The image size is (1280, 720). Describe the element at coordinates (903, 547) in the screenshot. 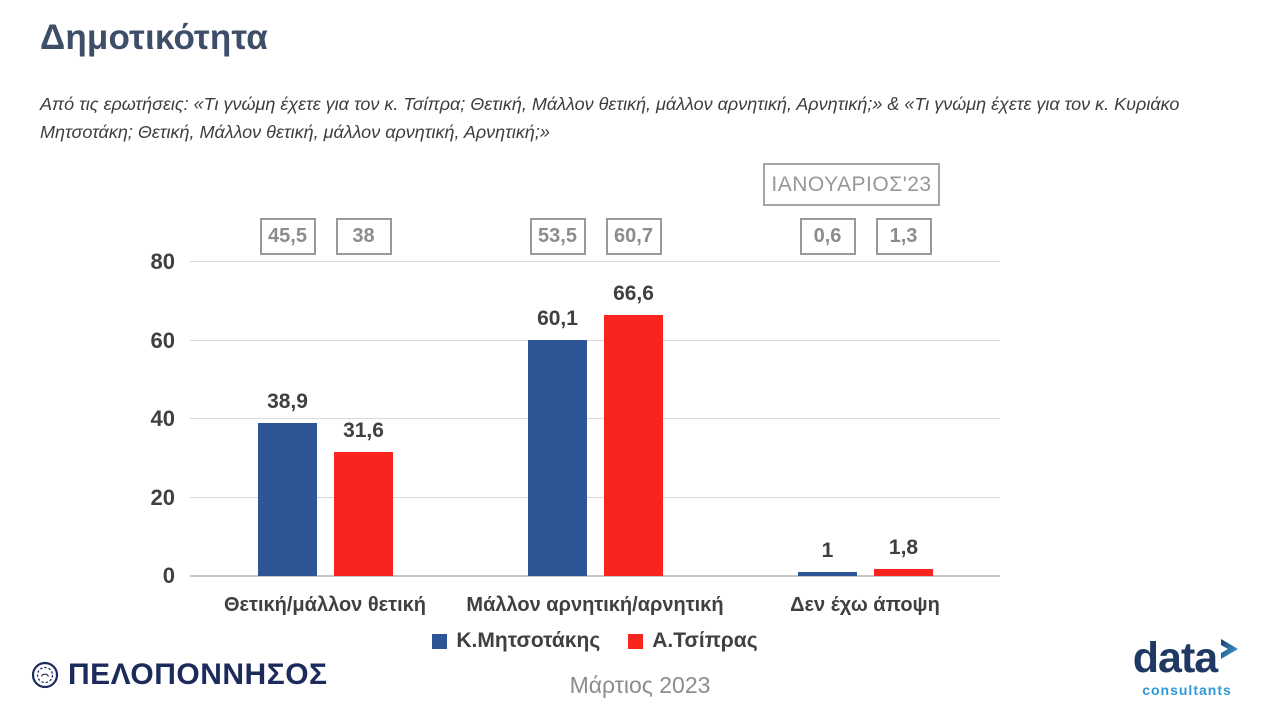

I see `bar-value-label: 1,8` at that location.